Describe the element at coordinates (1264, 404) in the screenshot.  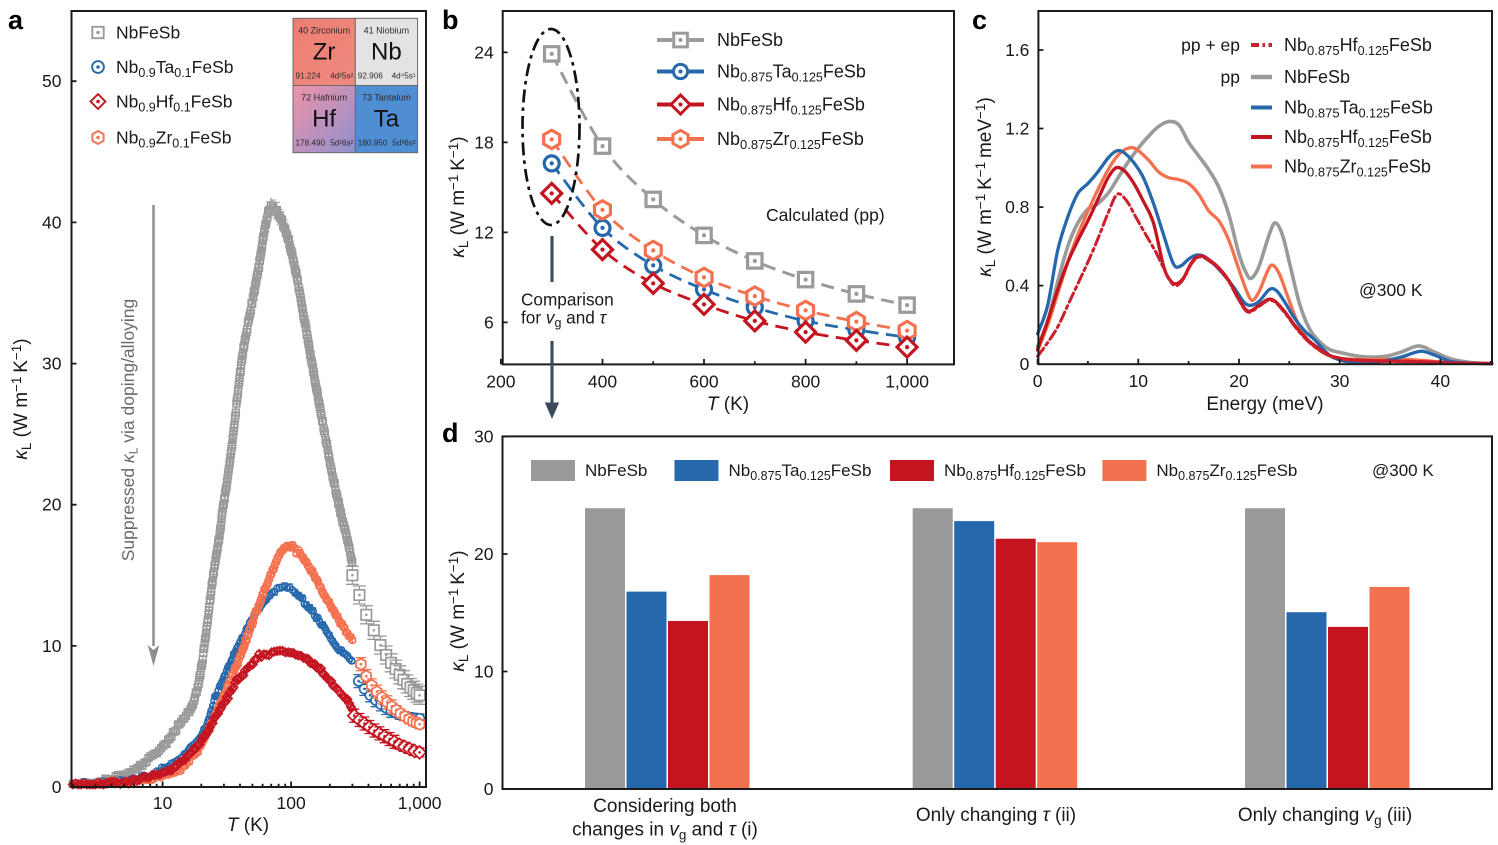
I see `svg-text: Energy (meV)` at that location.